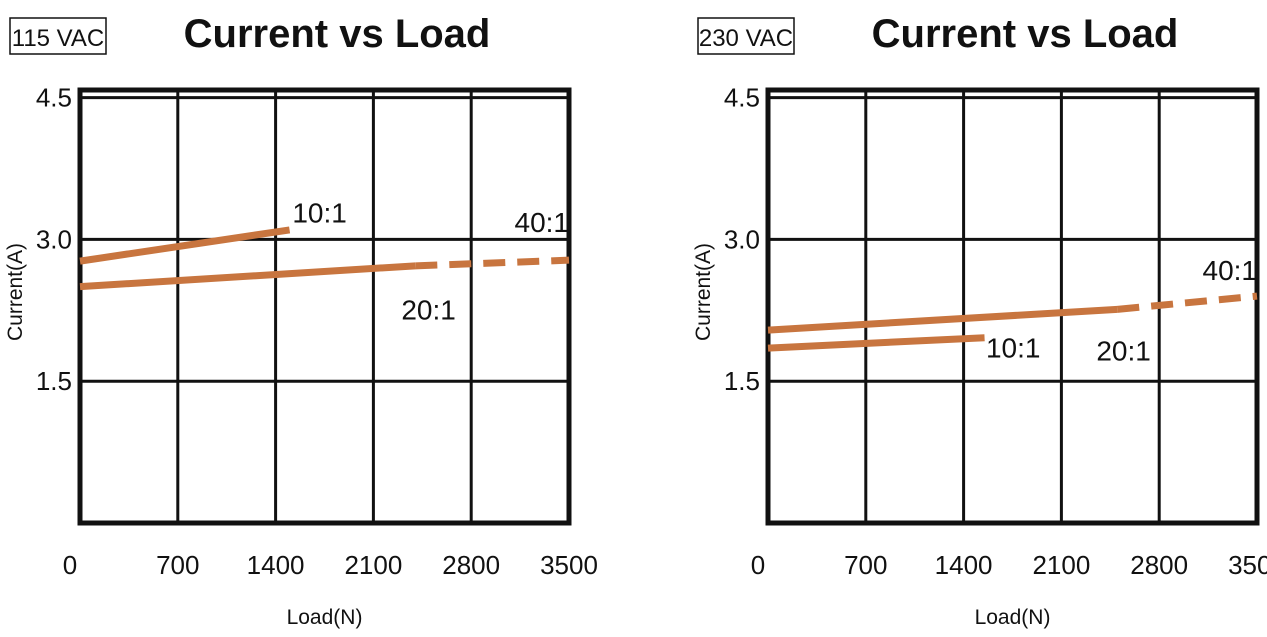  I want to click on condition-tag: 230 VAC, so click(746, 38).